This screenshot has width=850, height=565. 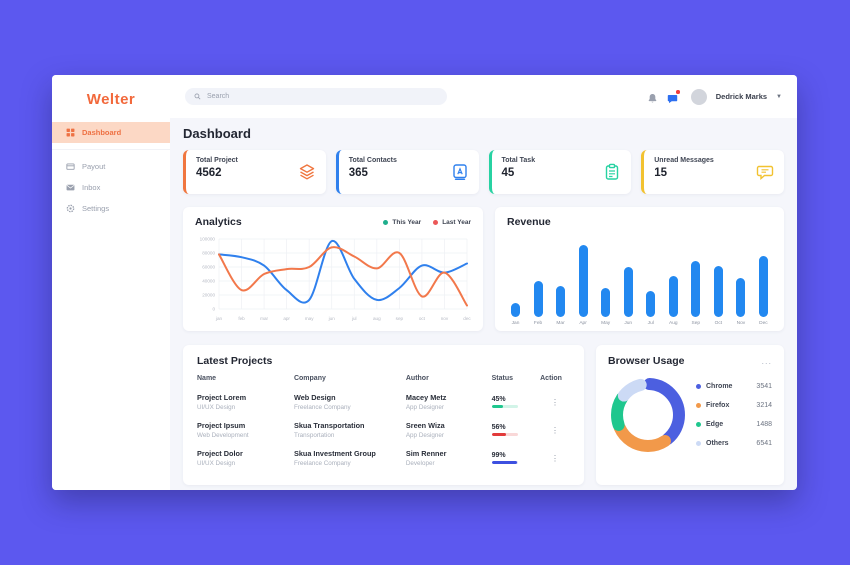 I want to click on author-name: Sim Renner, so click(x=426, y=453).